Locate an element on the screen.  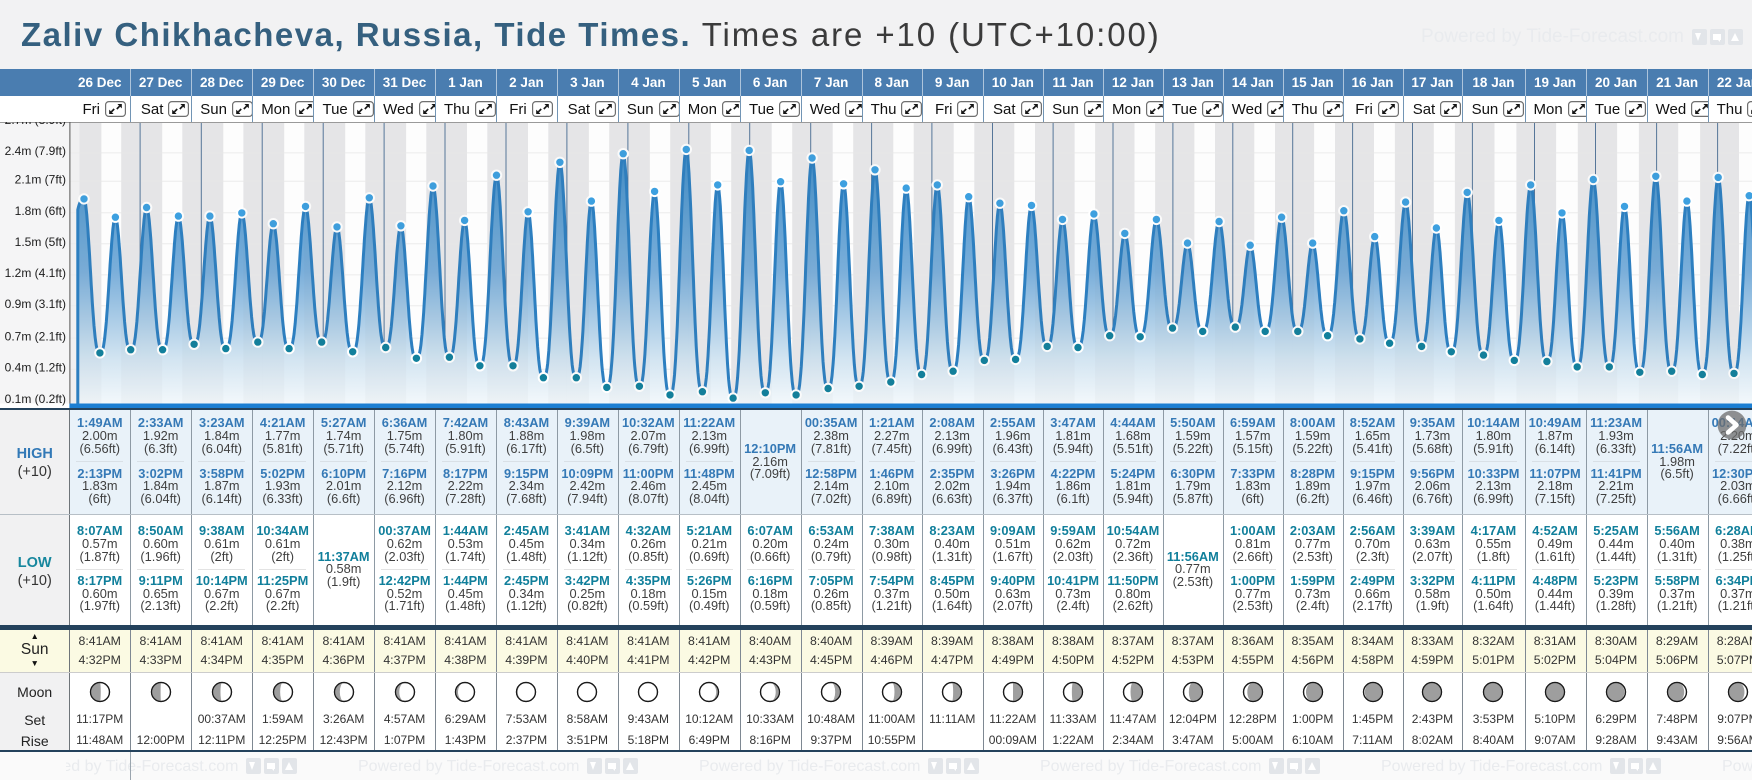
svg-text: 1.2m (4.1ft) is located at coordinates (35, 273).